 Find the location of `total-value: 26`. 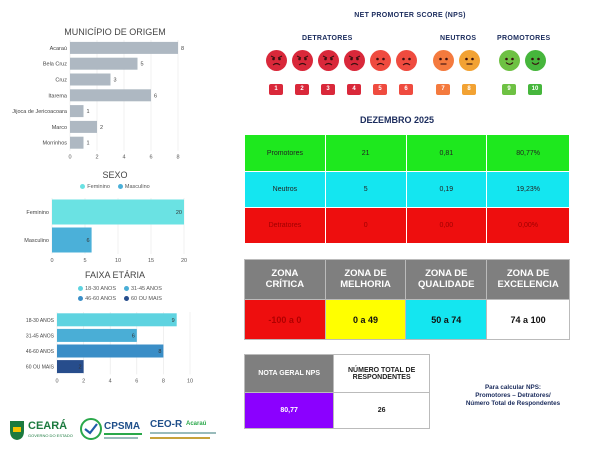

total-value: 26 is located at coordinates (381, 410).